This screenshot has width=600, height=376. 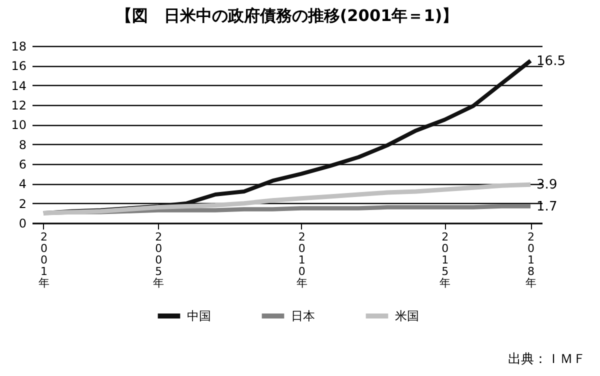 I want to click on y-tick-label: 18, so click(x=18, y=47).